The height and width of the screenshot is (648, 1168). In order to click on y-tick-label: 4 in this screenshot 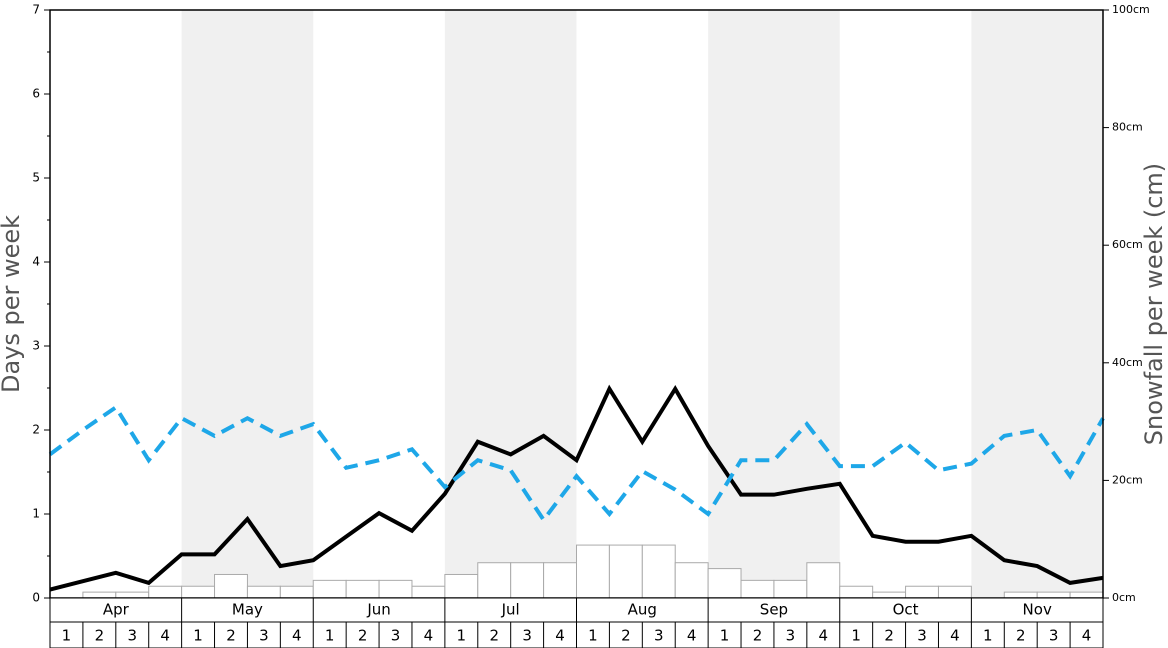, I will do `click(36, 262)`.